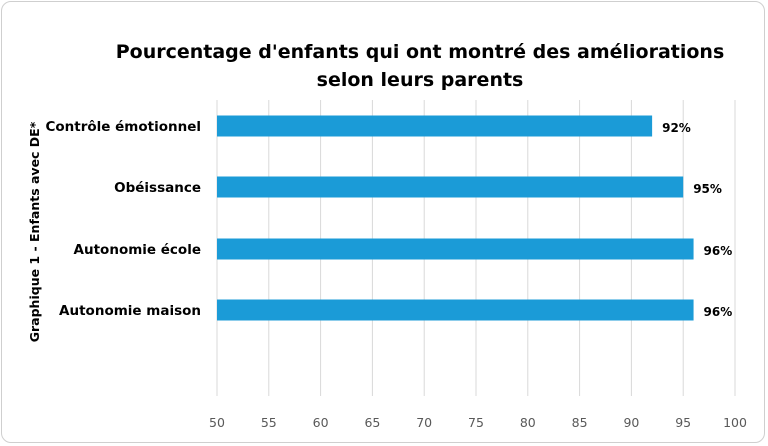 The image size is (768, 446). I want to click on y-axis-title: Graphique 1 - Enfants avec DE*, so click(34, 231).